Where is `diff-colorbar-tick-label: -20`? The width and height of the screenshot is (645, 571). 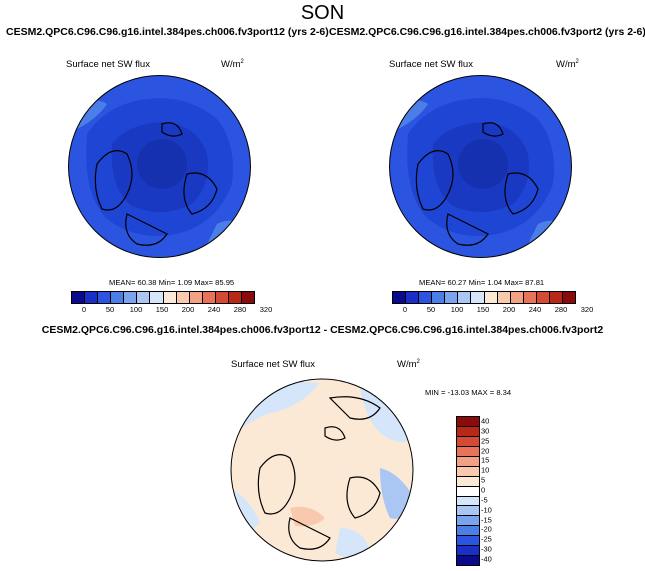
diff-colorbar-tick-label: -20 is located at coordinates (486, 529).